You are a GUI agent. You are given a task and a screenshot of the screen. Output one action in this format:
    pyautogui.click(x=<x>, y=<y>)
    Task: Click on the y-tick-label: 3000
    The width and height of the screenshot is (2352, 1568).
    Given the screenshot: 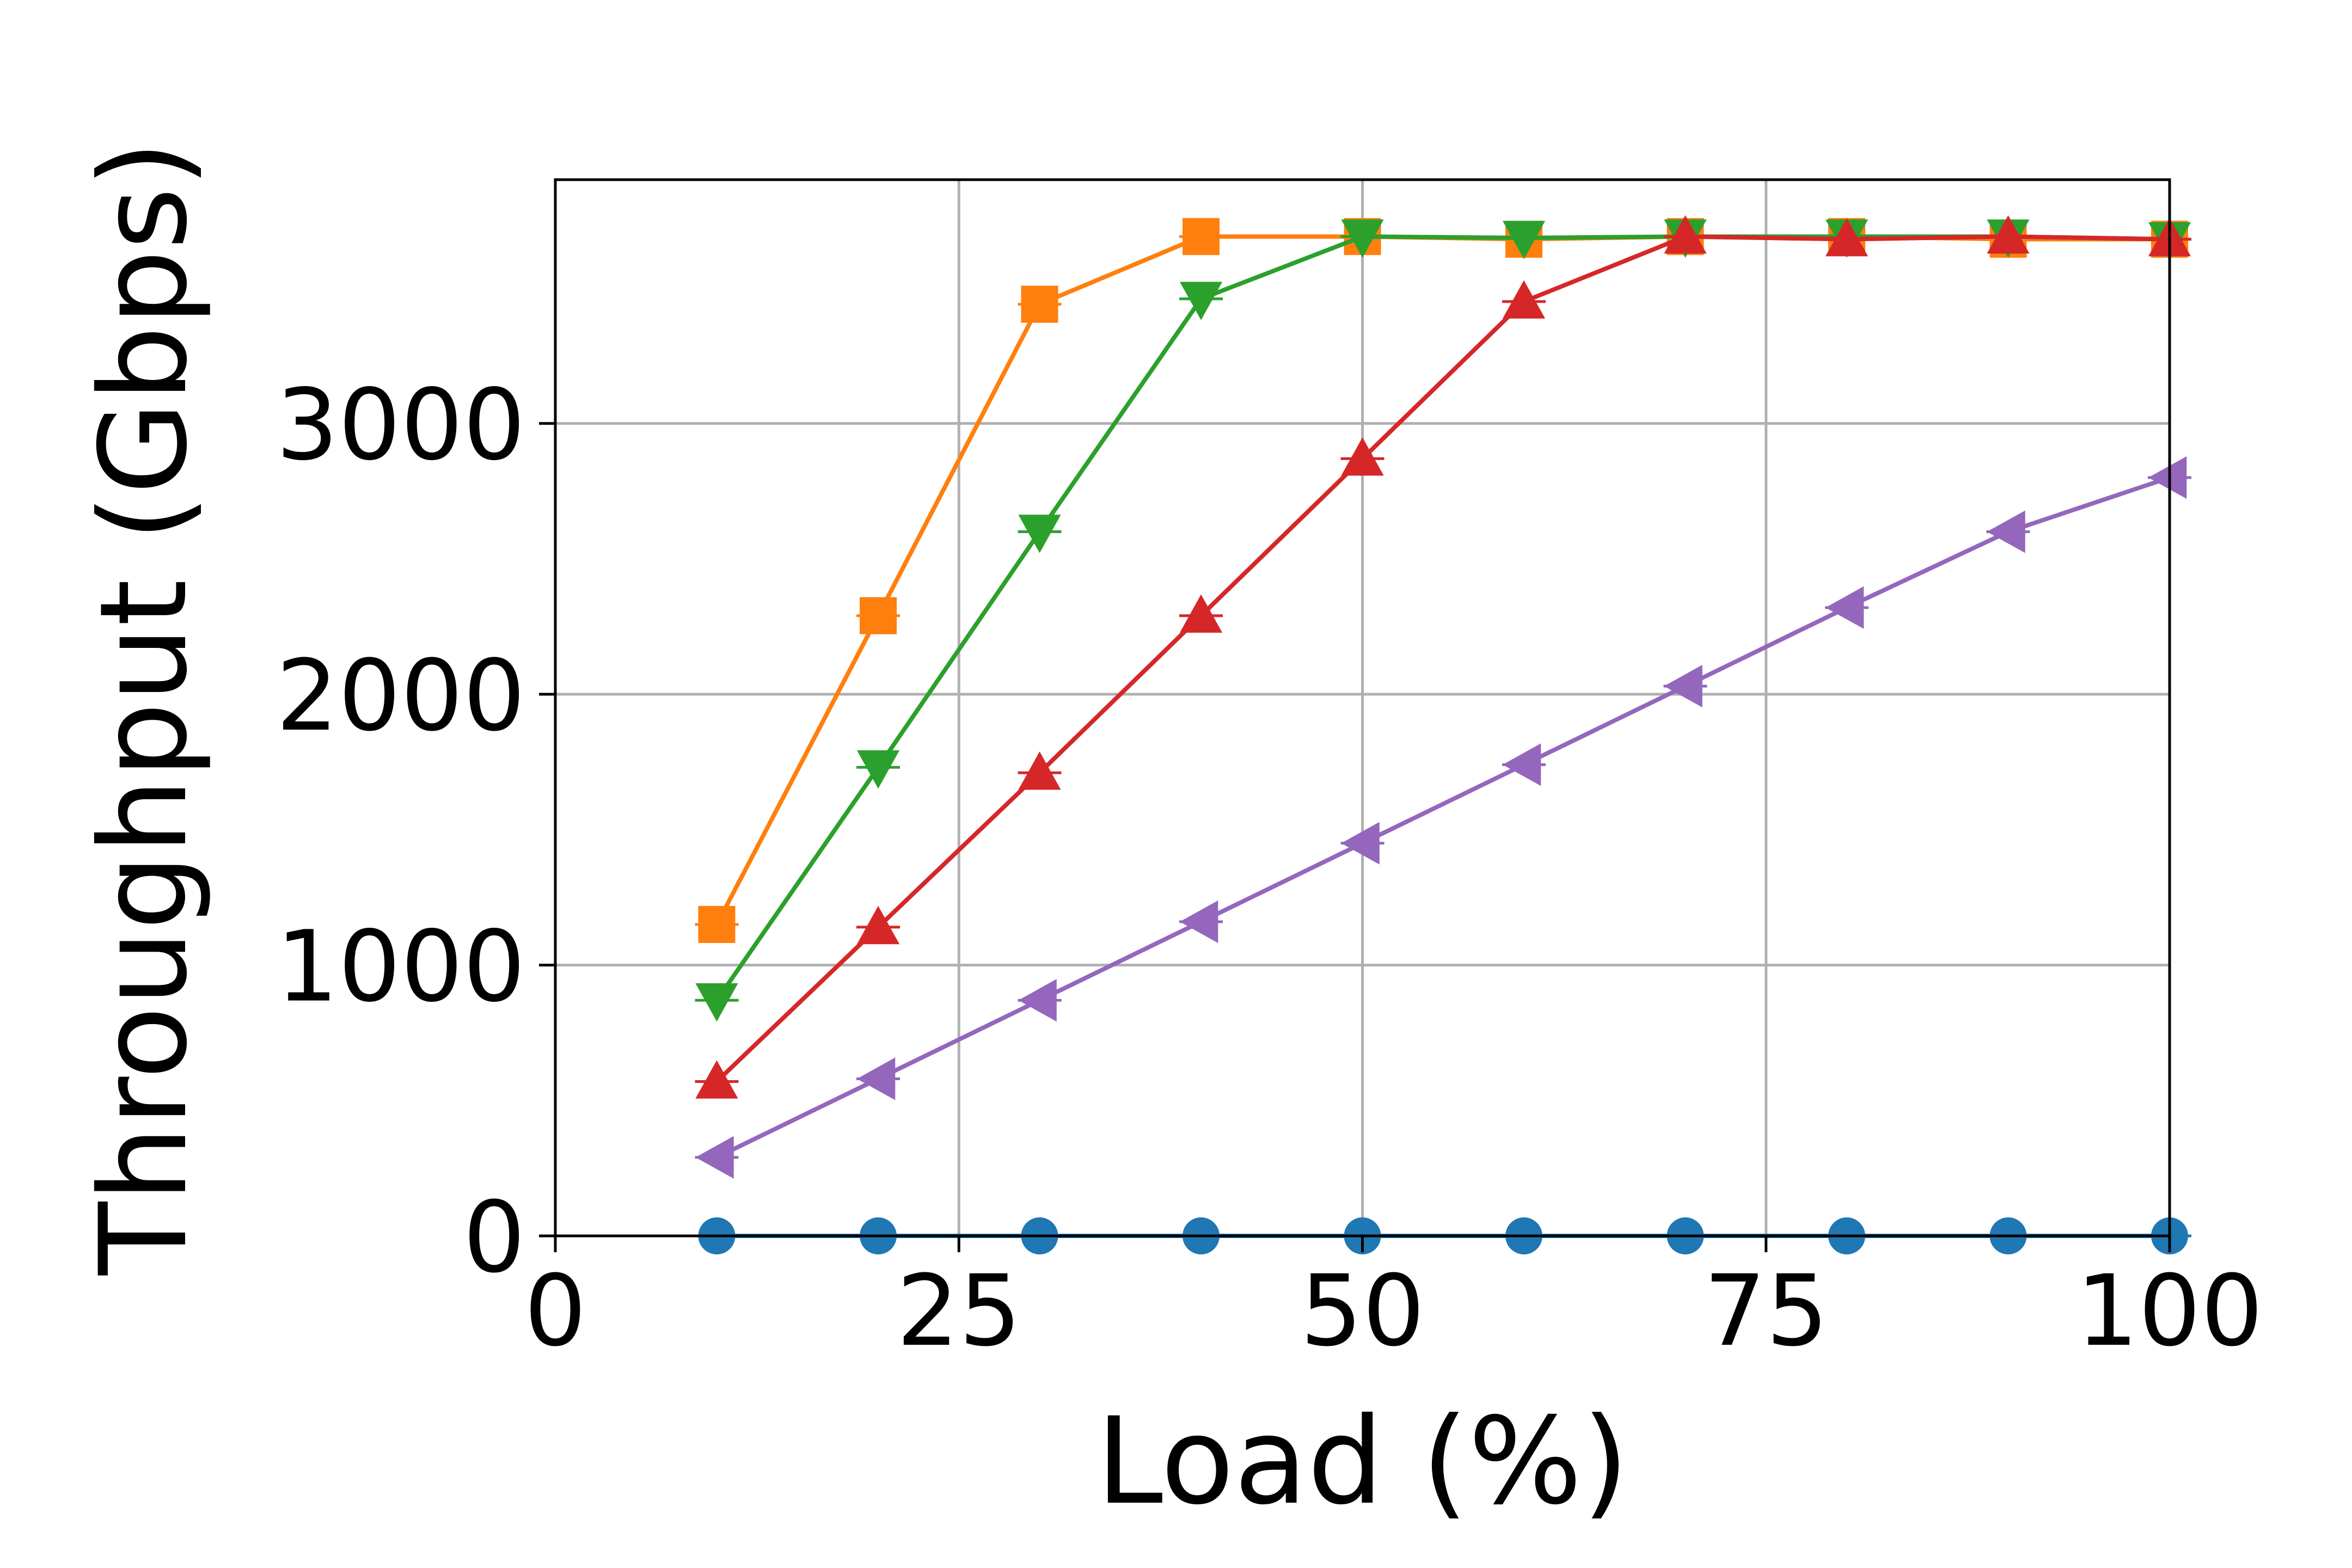 What is the action you would take?
    pyautogui.click(x=400, y=425)
    